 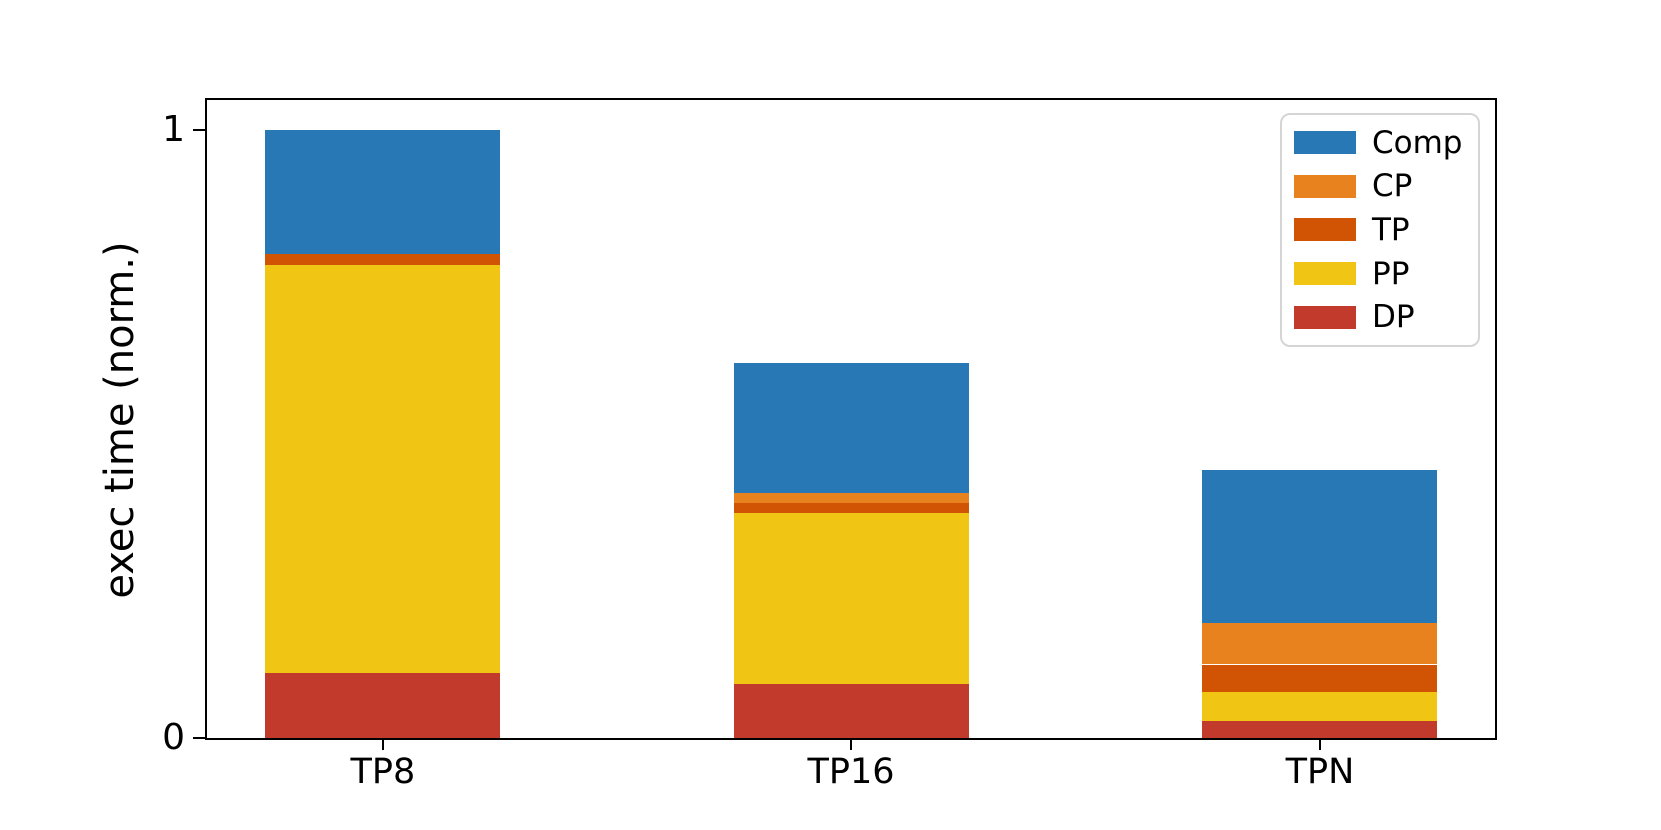 What do you see at coordinates (1325, 230) in the screenshot?
I see `legend-swatch-TP` at bounding box center [1325, 230].